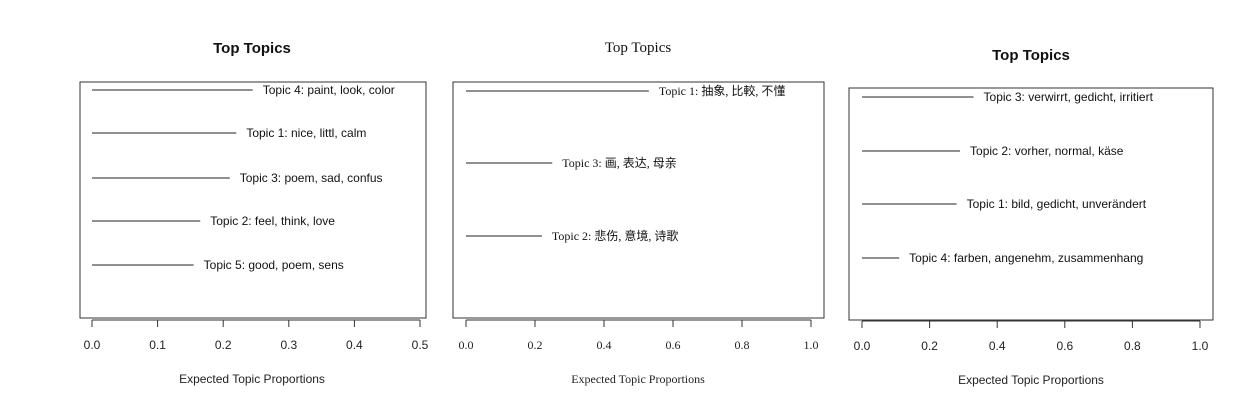  I want to click on x-tick-label: 0.1, so click(157, 345).